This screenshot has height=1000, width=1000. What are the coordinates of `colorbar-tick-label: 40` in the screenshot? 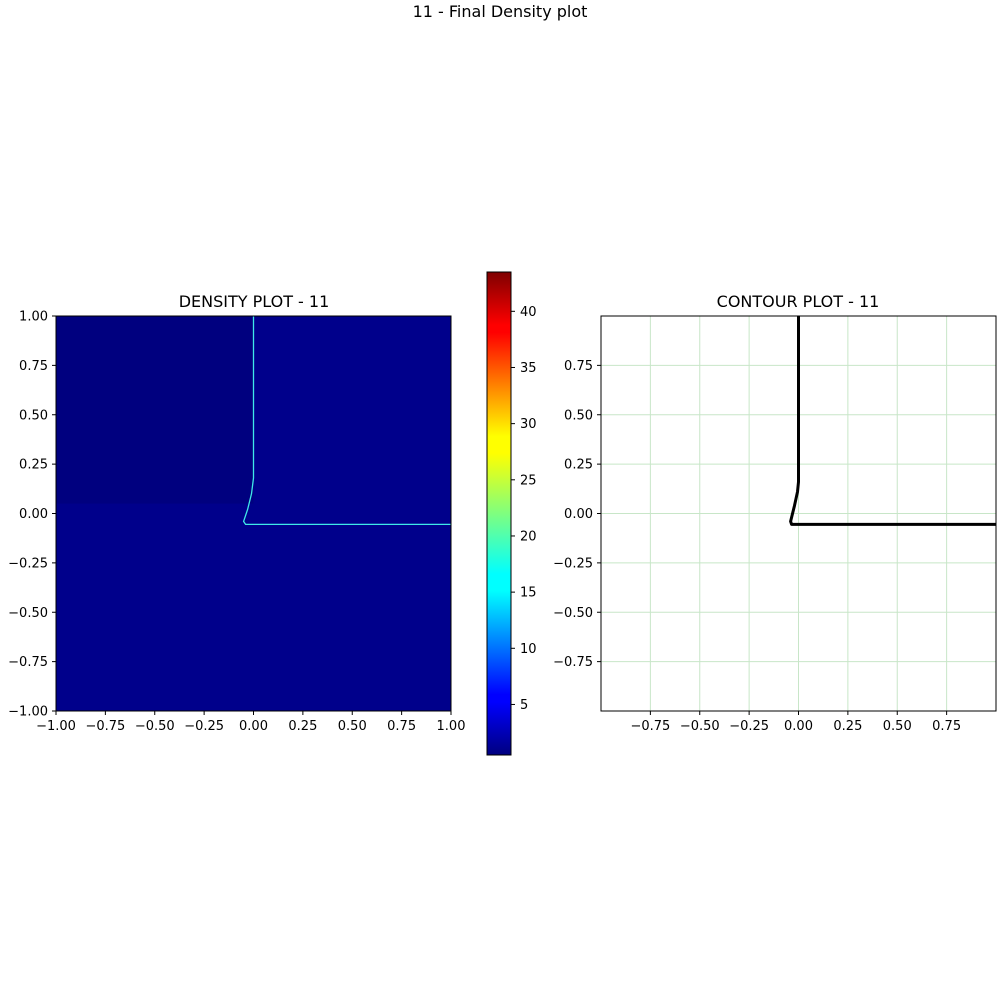 It's located at (528, 312).